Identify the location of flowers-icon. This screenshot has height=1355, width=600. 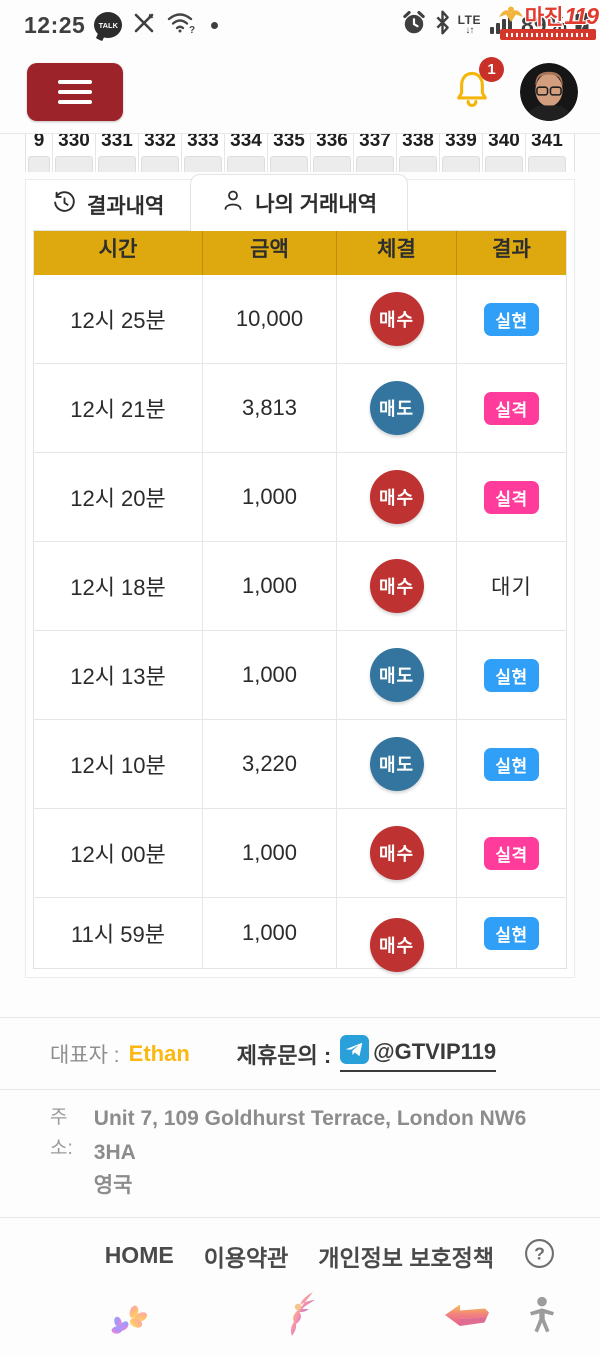
(129, 1322).